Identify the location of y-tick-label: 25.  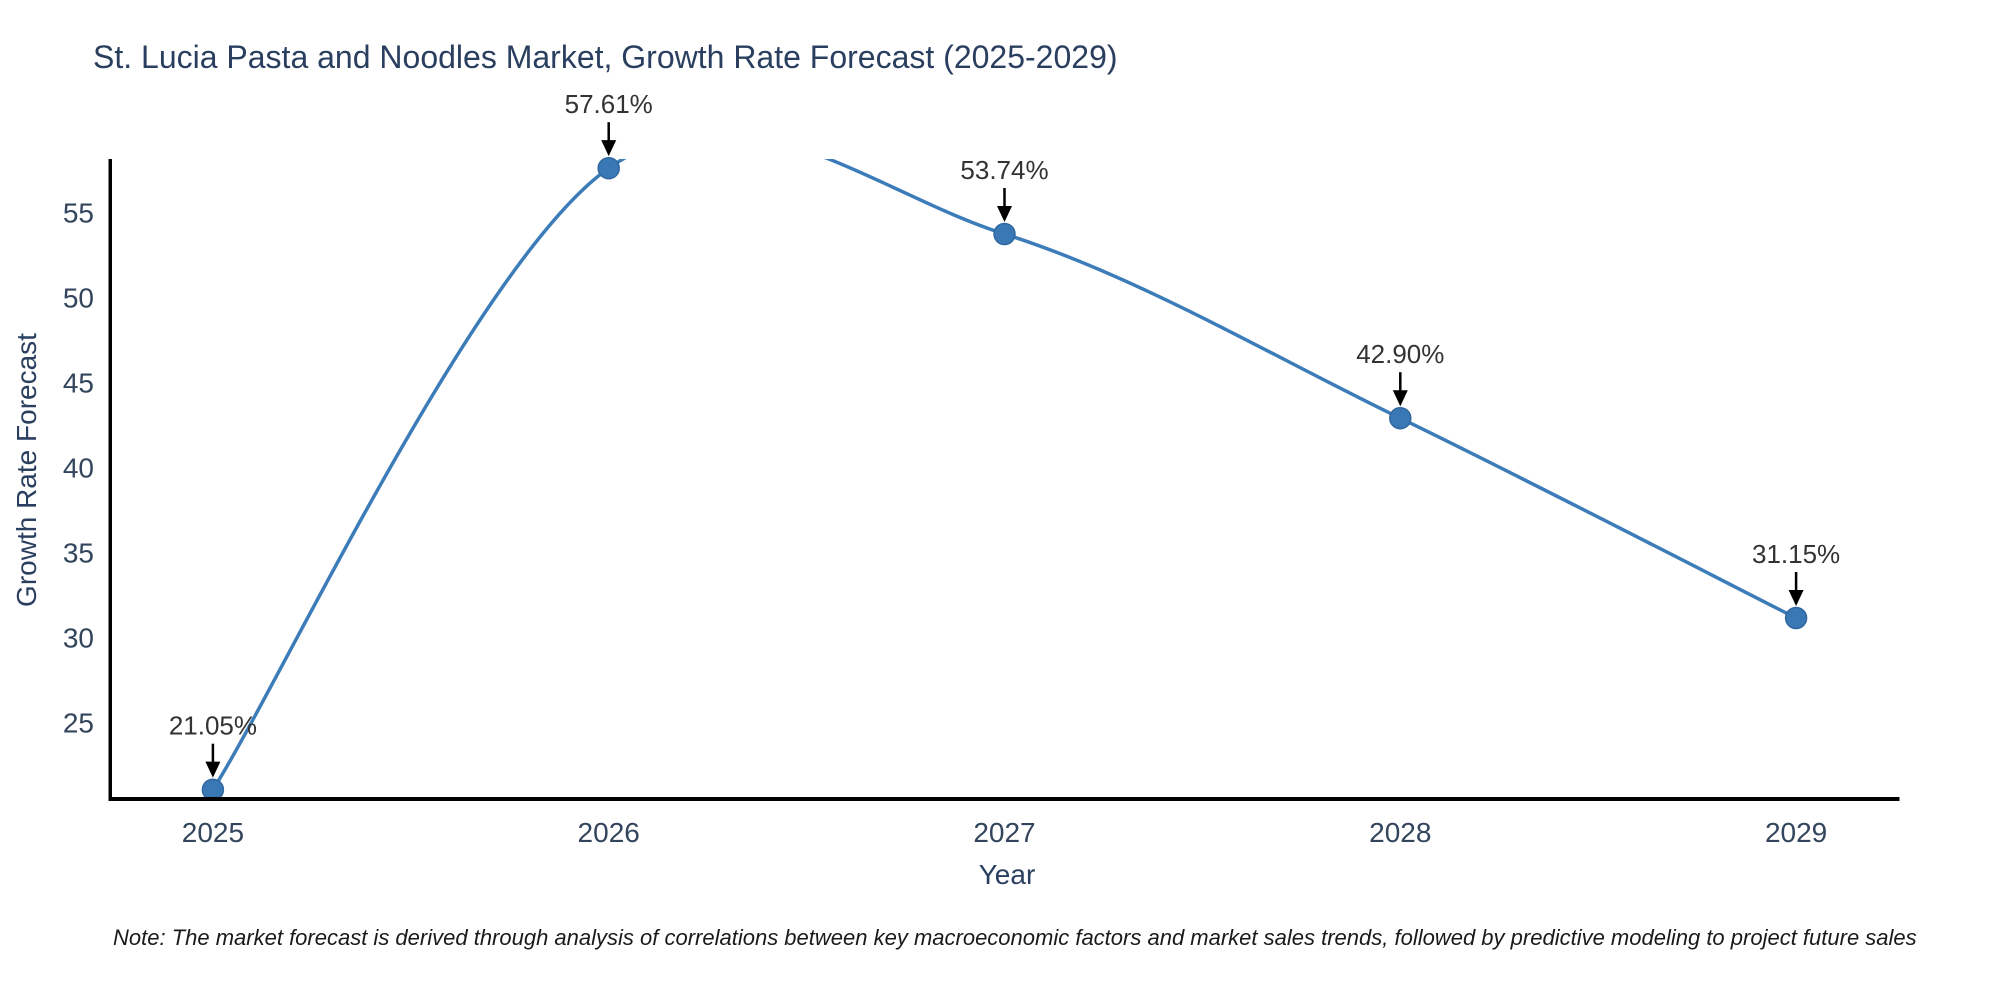
(78, 723).